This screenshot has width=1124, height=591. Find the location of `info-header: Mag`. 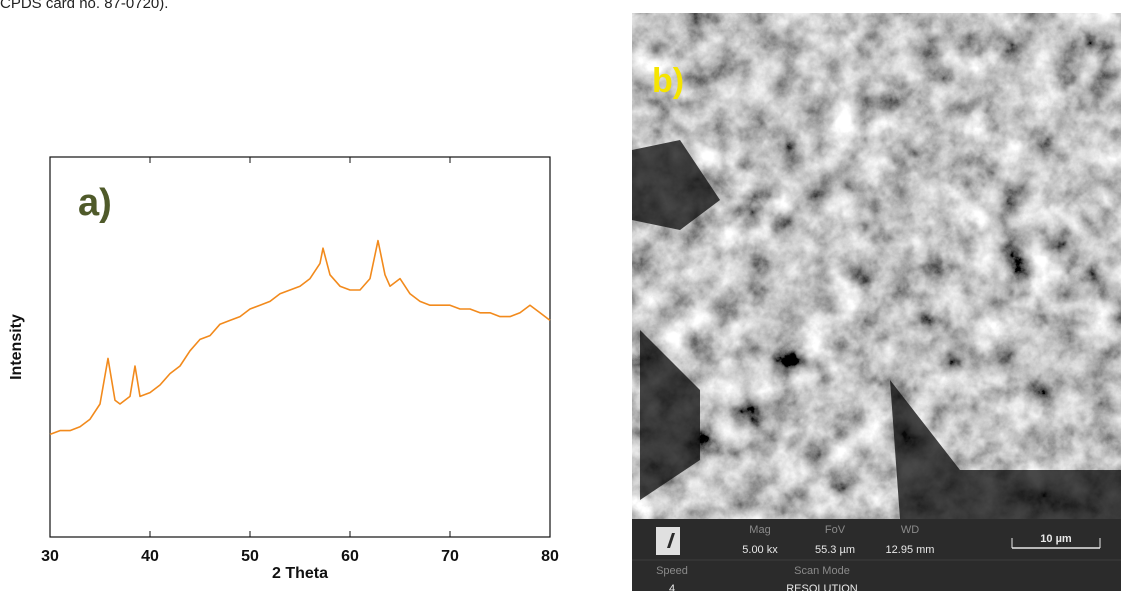

info-header: Mag is located at coordinates (759, 530).